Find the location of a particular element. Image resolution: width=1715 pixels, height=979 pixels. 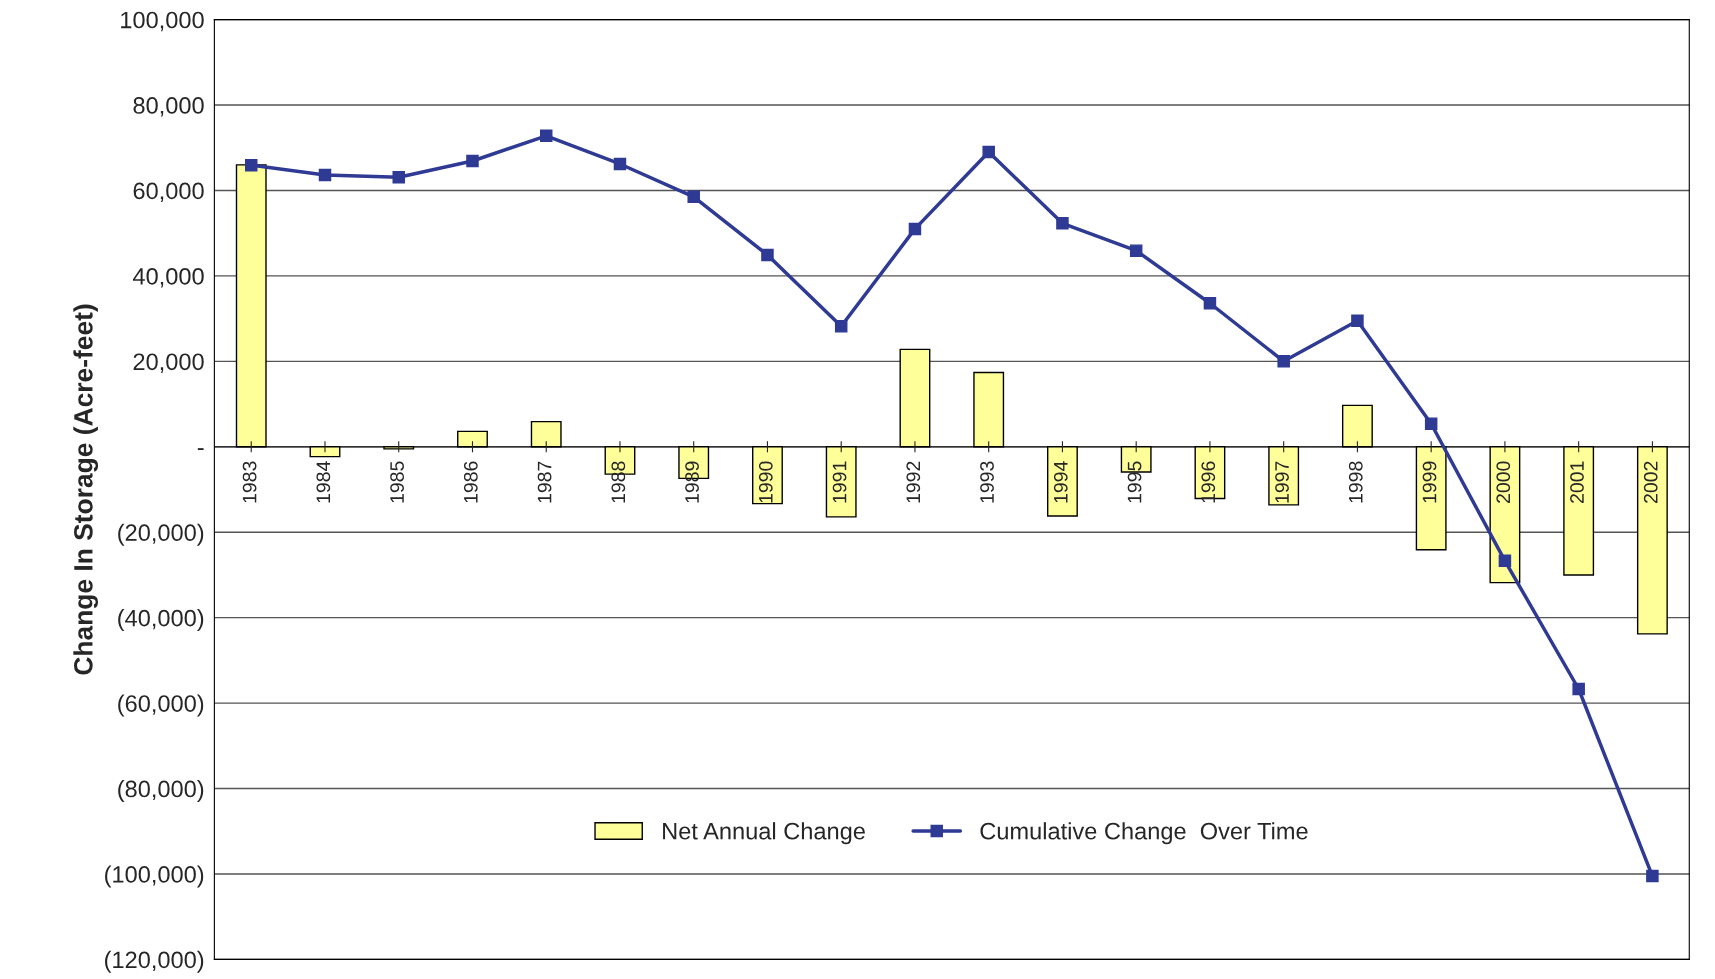

y-tick-label: (60,000) is located at coordinates (161, 705).